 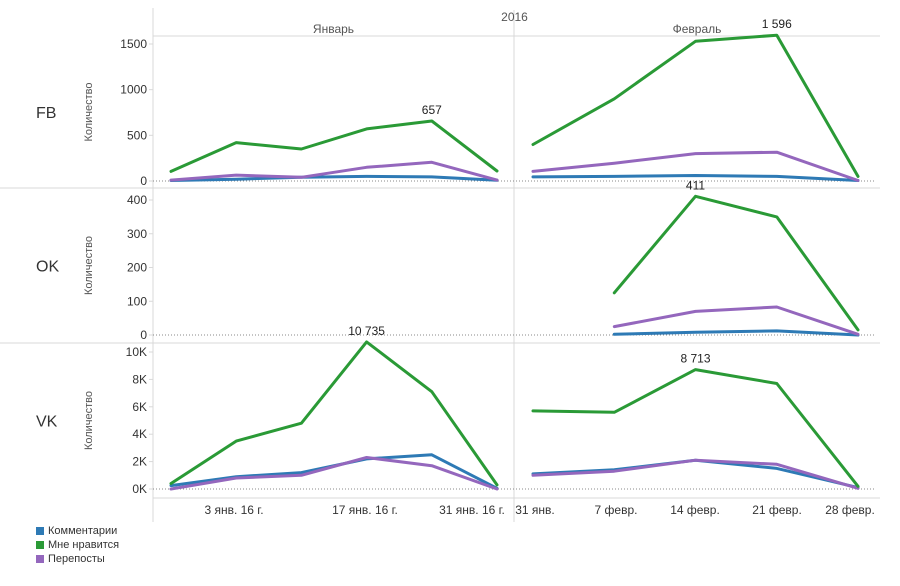 What do you see at coordinates (137, 200) in the screenshot?
I see `y-tick-label: 400` at bounding box center [137, 200].